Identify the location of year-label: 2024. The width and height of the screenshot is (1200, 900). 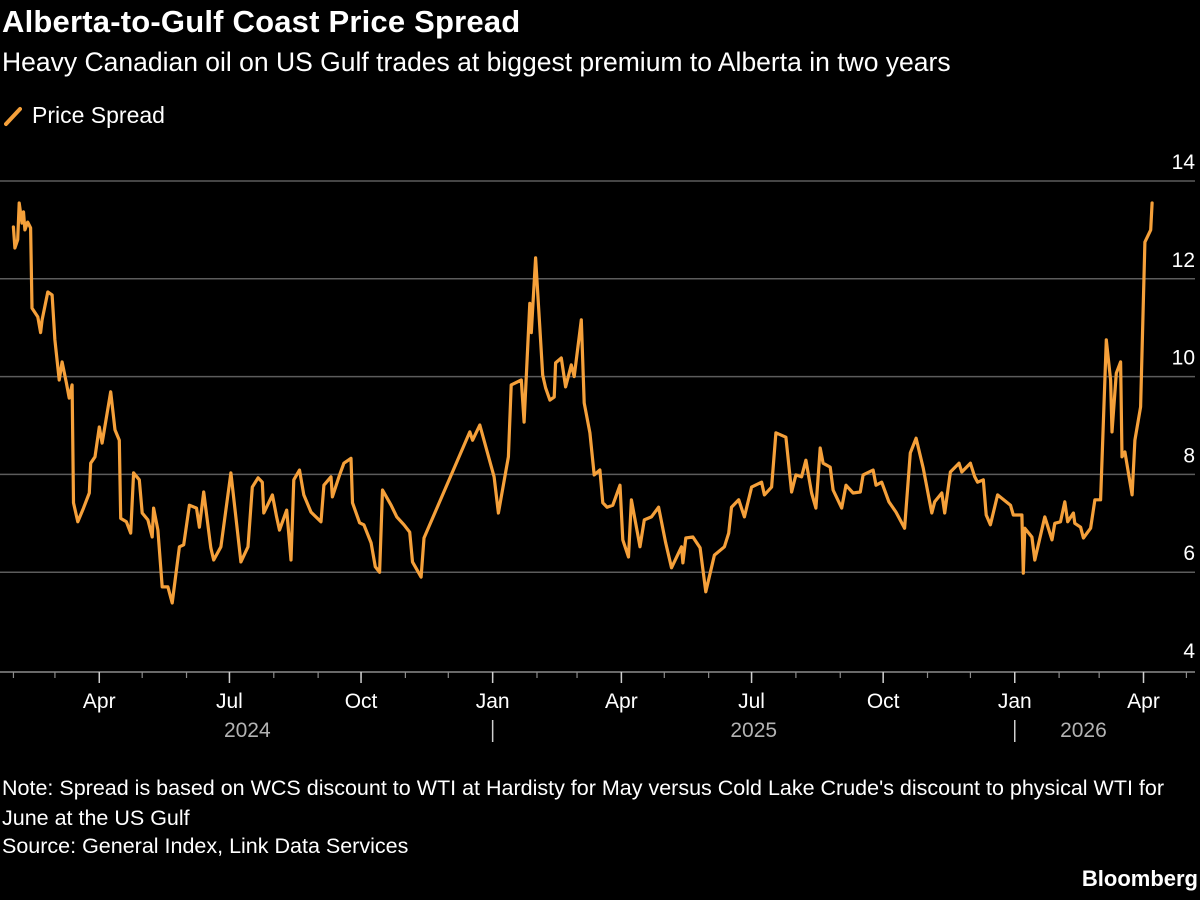
(247, 730).